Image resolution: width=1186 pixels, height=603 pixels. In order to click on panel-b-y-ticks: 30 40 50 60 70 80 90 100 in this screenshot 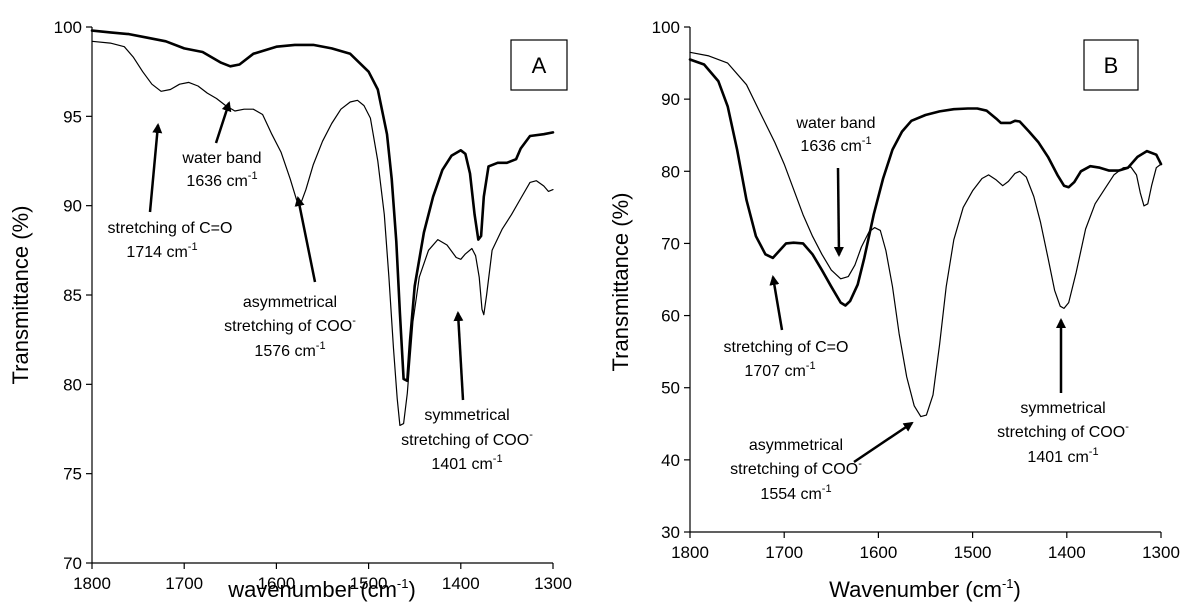, I will do `click(671, 280)`.